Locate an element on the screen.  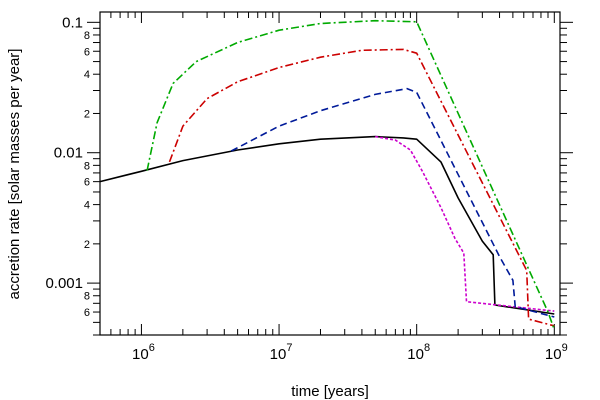
x-tick-label: 10⁹ is located at coordinates (556, 352).